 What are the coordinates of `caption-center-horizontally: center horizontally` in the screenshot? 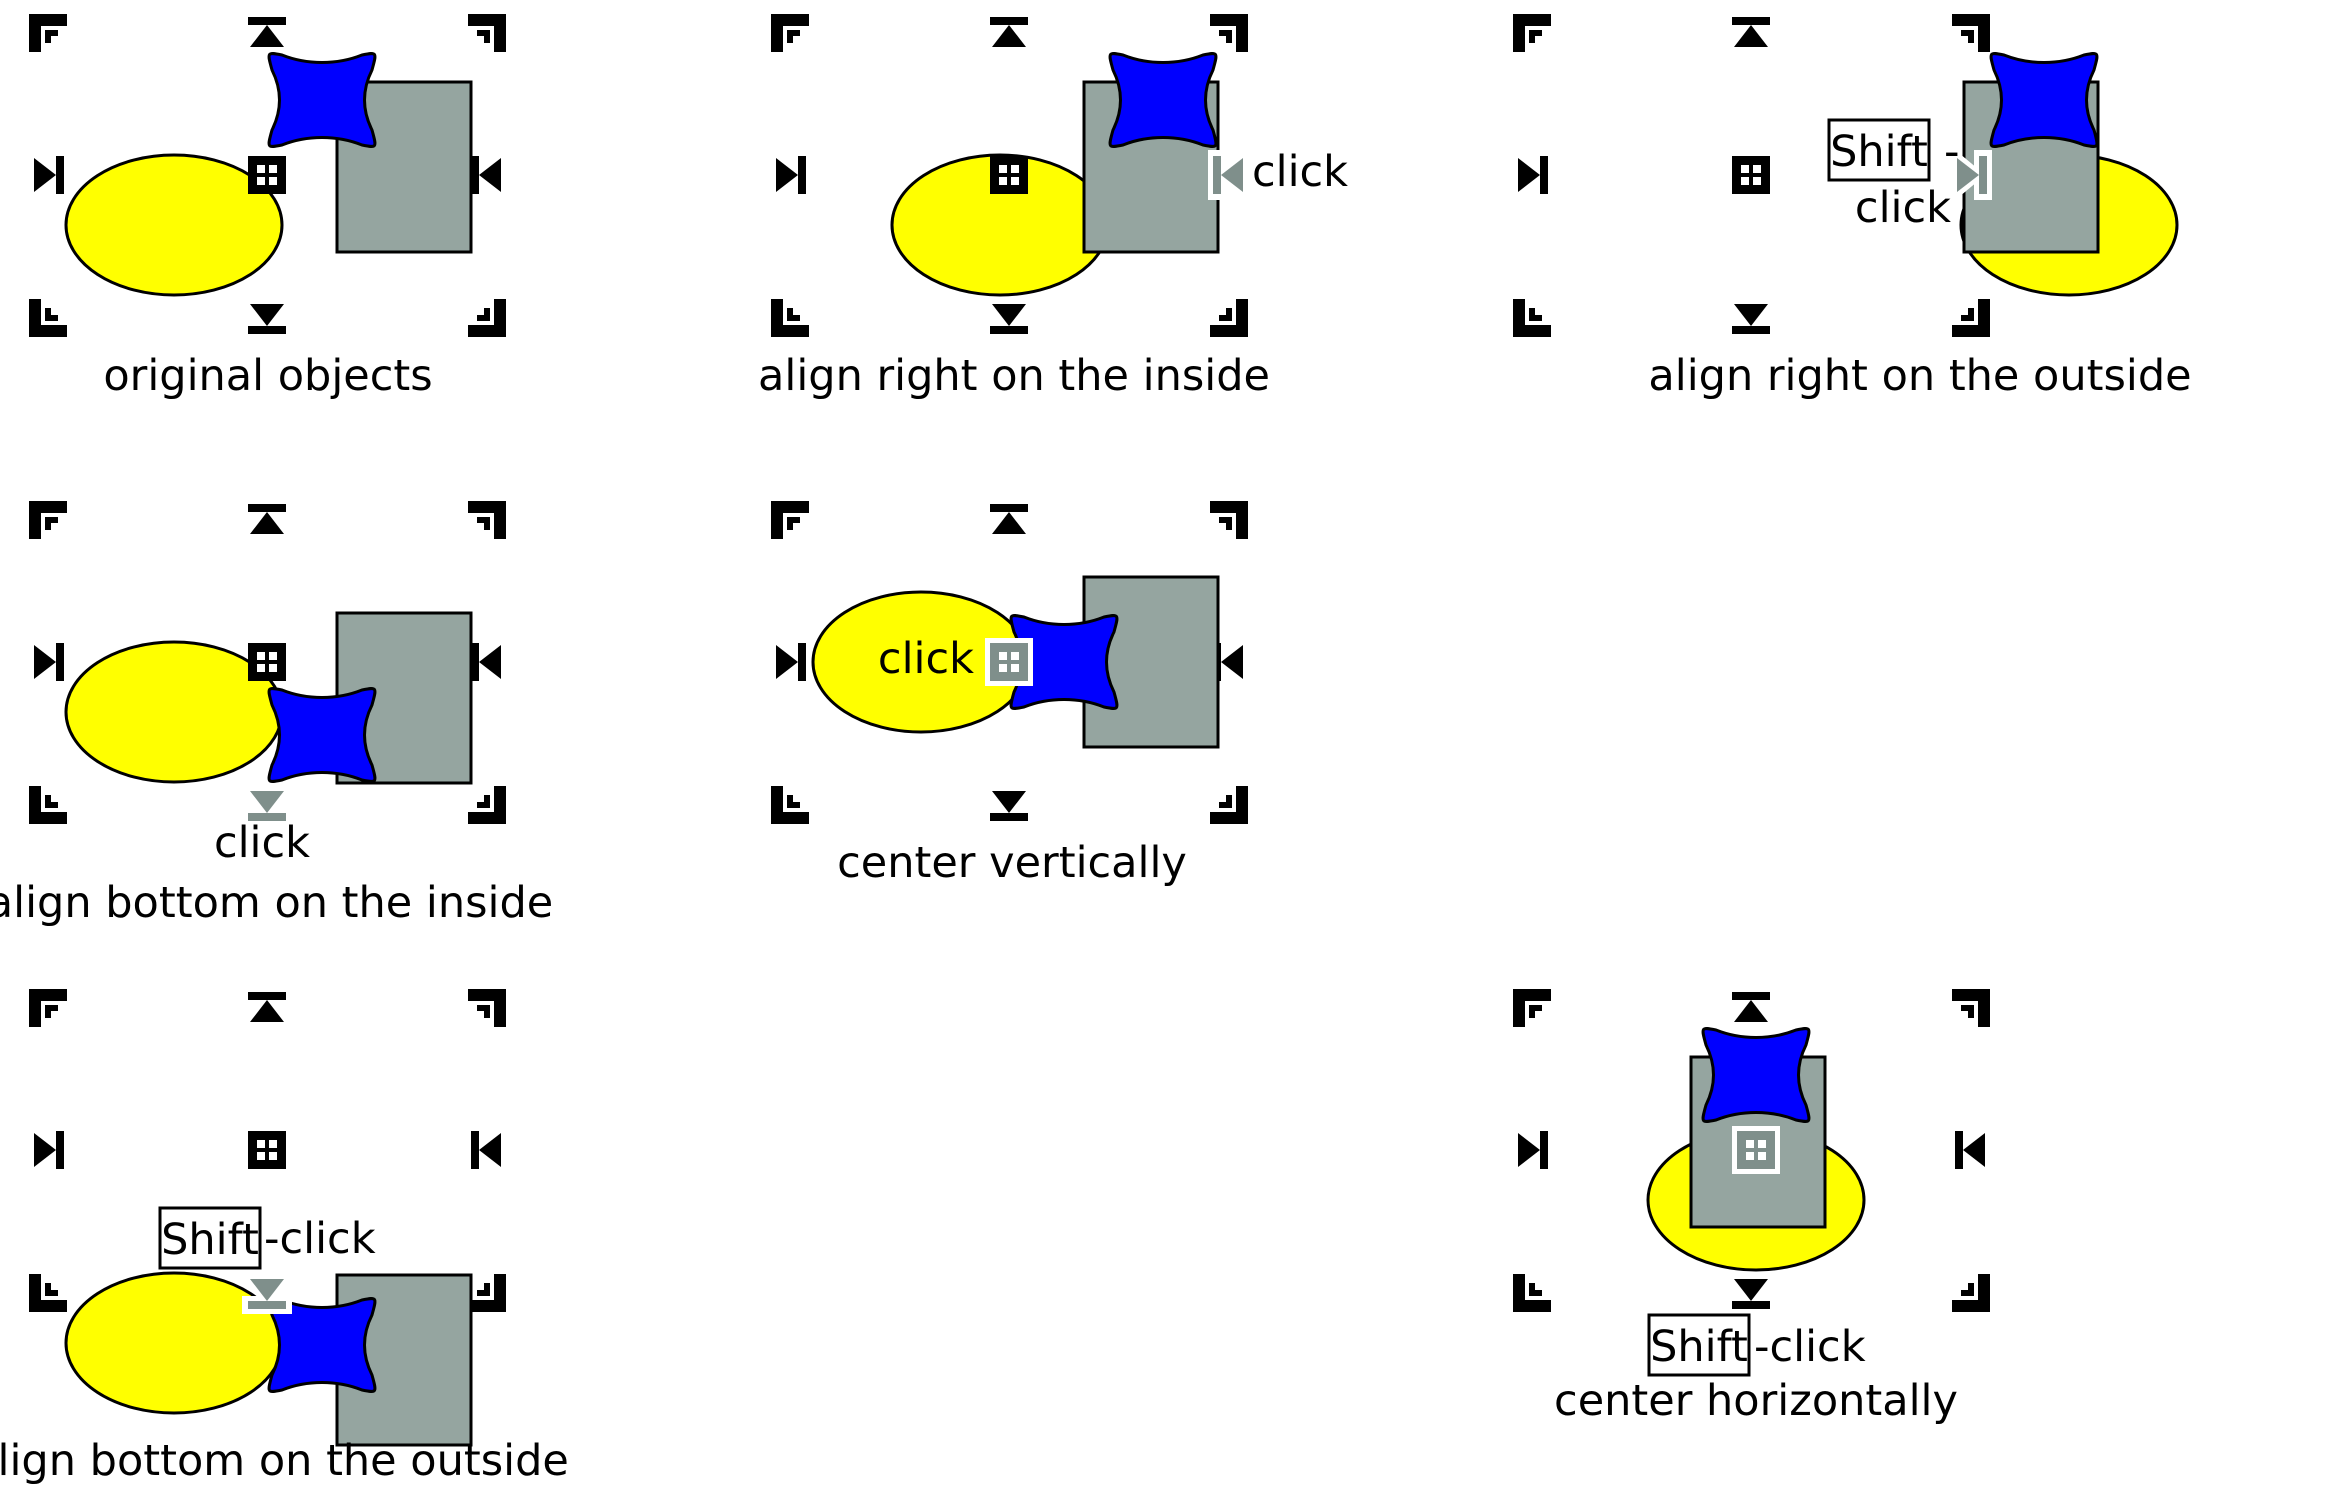 It's located at (1756, 1401).